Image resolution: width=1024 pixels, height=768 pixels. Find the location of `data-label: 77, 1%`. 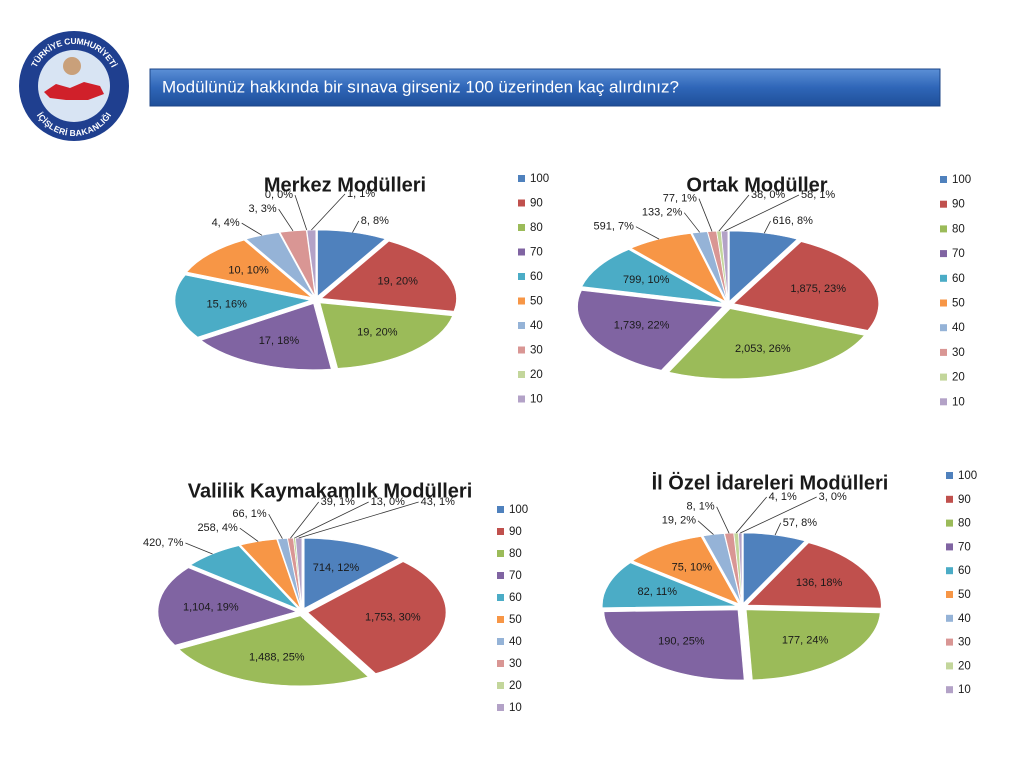

data-label: 77, 1% is located at coordinates (680, 199).